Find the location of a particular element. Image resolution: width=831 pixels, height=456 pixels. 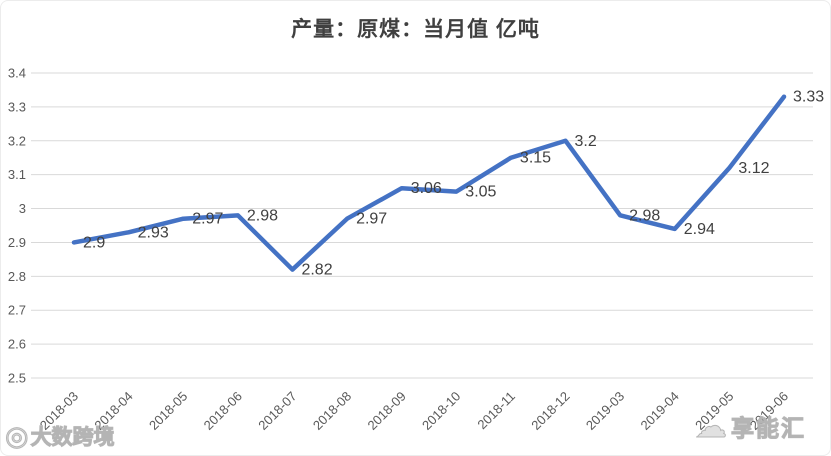

data-point-label: 2.93 is located at coordinates (153, 232).